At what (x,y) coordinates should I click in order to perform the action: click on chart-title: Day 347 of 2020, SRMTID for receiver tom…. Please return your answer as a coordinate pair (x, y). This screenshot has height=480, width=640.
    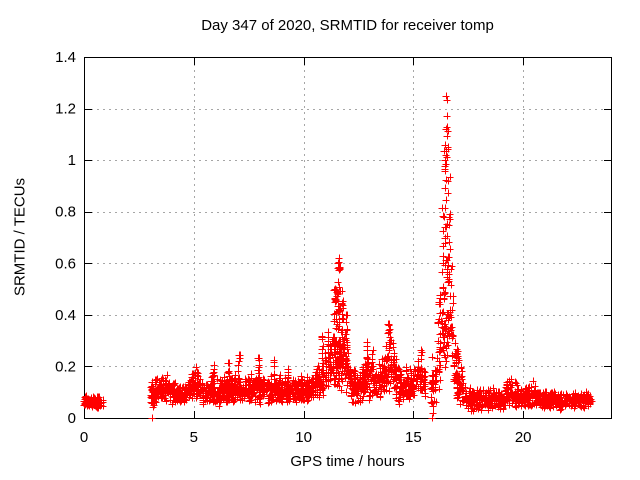
    Looking at the image, I should click on (347, 25).